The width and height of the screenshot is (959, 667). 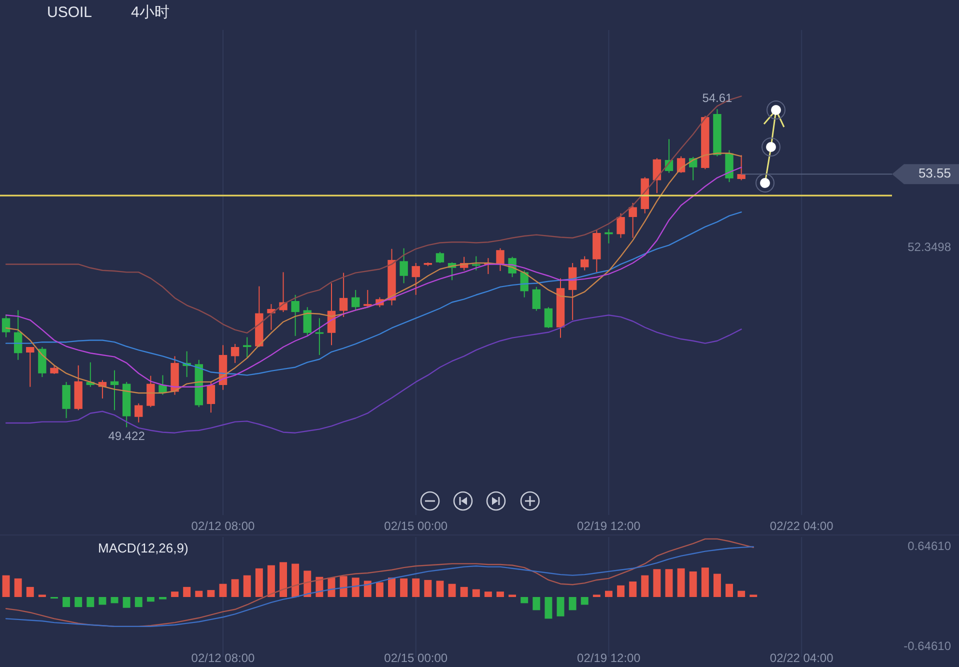 What do you see at coordinates (717, 98) in the screenshot?
I see `annotation: 54.61` at bounding box center [717, 98].